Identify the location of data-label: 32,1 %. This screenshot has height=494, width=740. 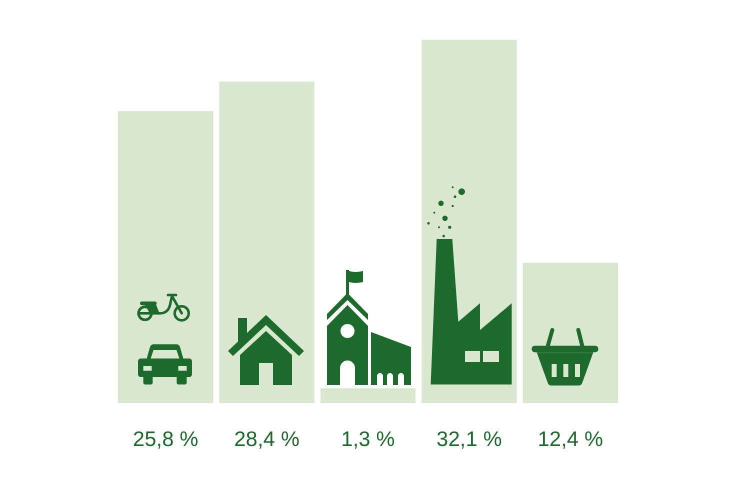
(469, 439).